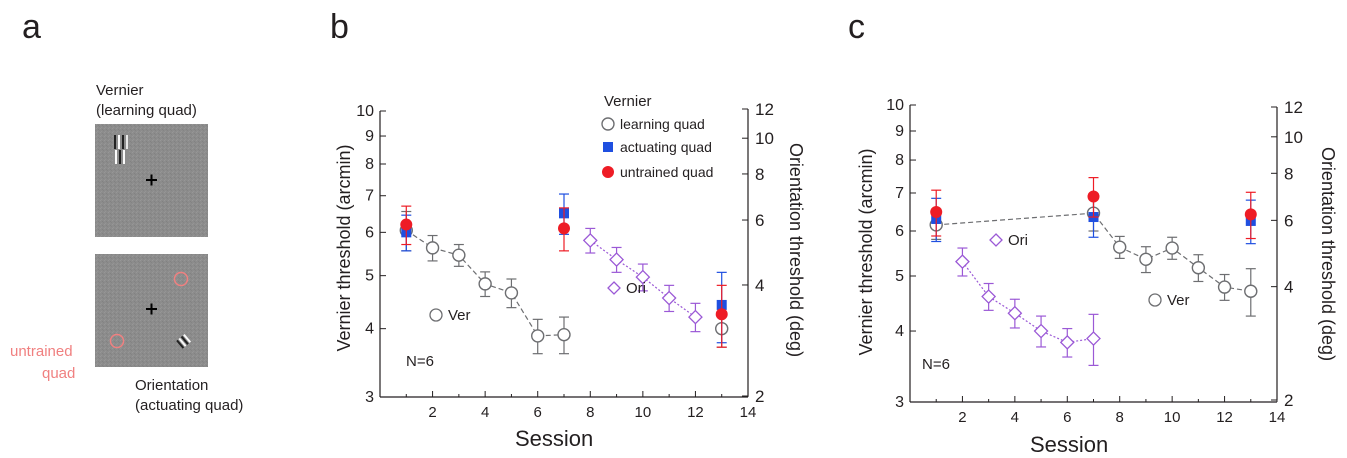 This screenshot has width=1347, height=458. What do you see at coordinates (171, 385) in the screenshot?
I see `orientation-label: Orientation` at bounding box center [171, 385].